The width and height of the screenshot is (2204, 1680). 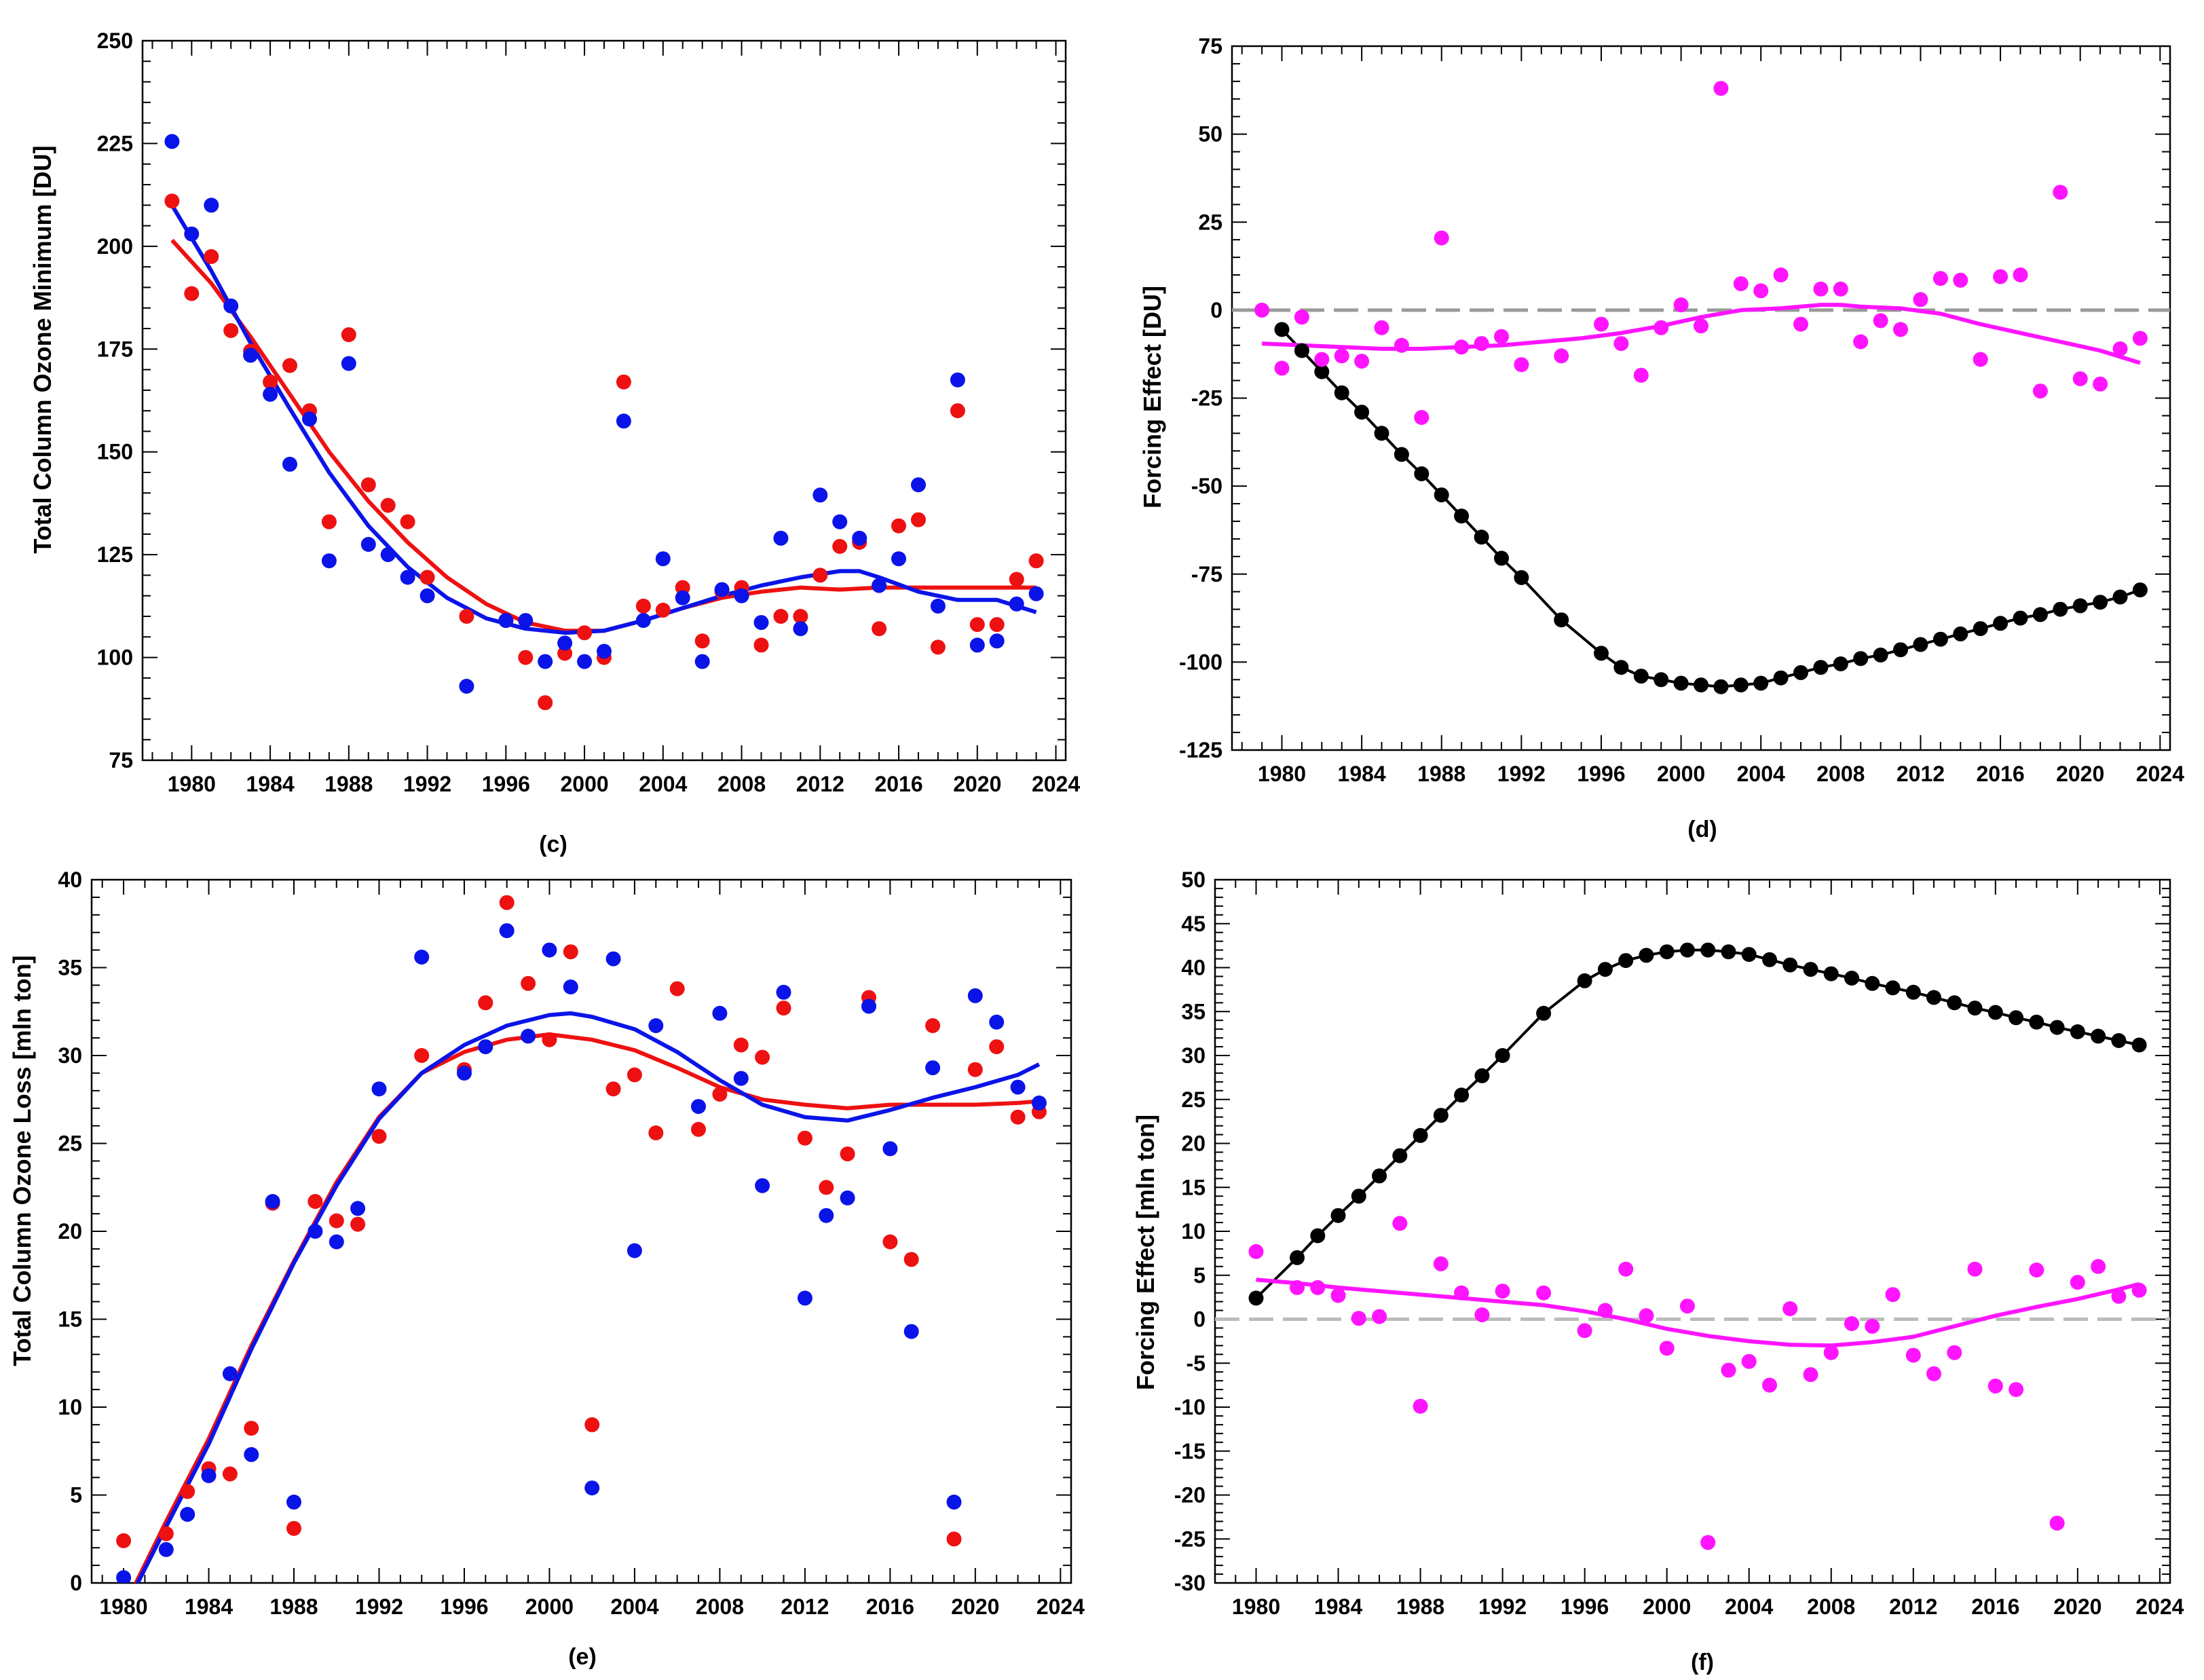 What do you see at coordinates (1585, 1606) in the screenshot?
I see `panel-f-xtick-label: 1996` at bounding box center [1585, 1606].